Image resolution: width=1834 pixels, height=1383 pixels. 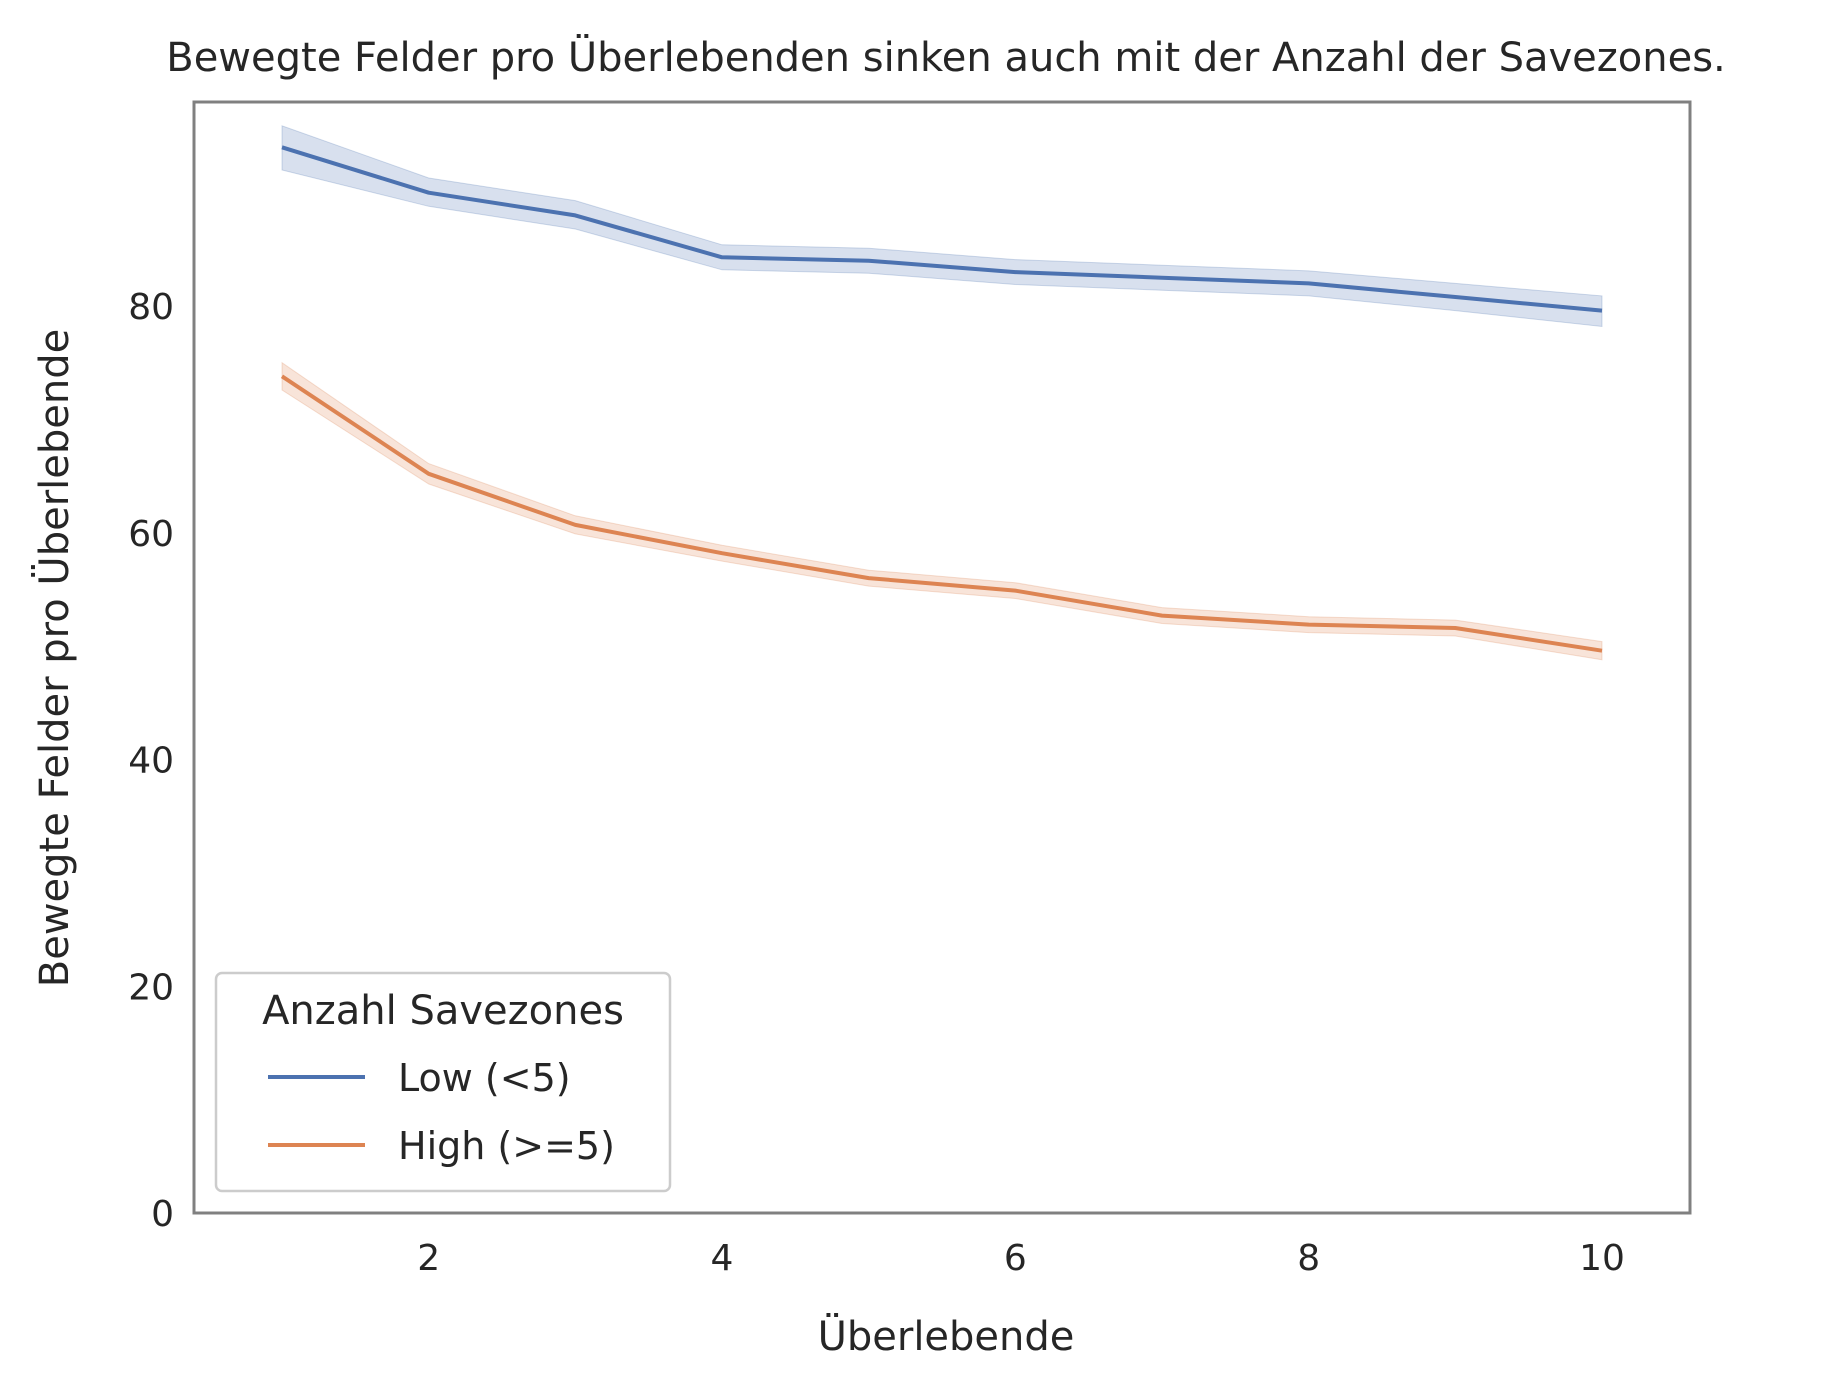 What do you see at coordinates (484, 1078) in the screenshot?
I see `legend-label-low: Low (<5)` at bounding box center [484, 1078].